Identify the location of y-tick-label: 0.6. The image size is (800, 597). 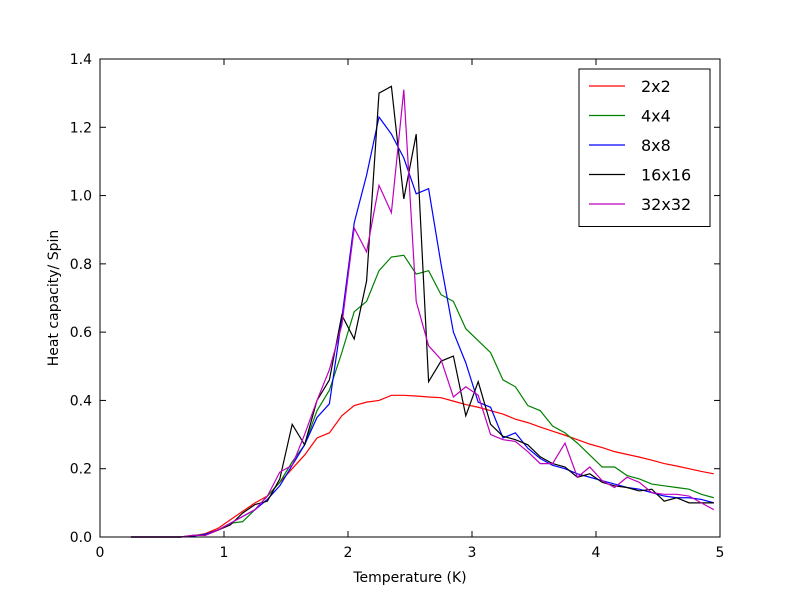
(81, 333).